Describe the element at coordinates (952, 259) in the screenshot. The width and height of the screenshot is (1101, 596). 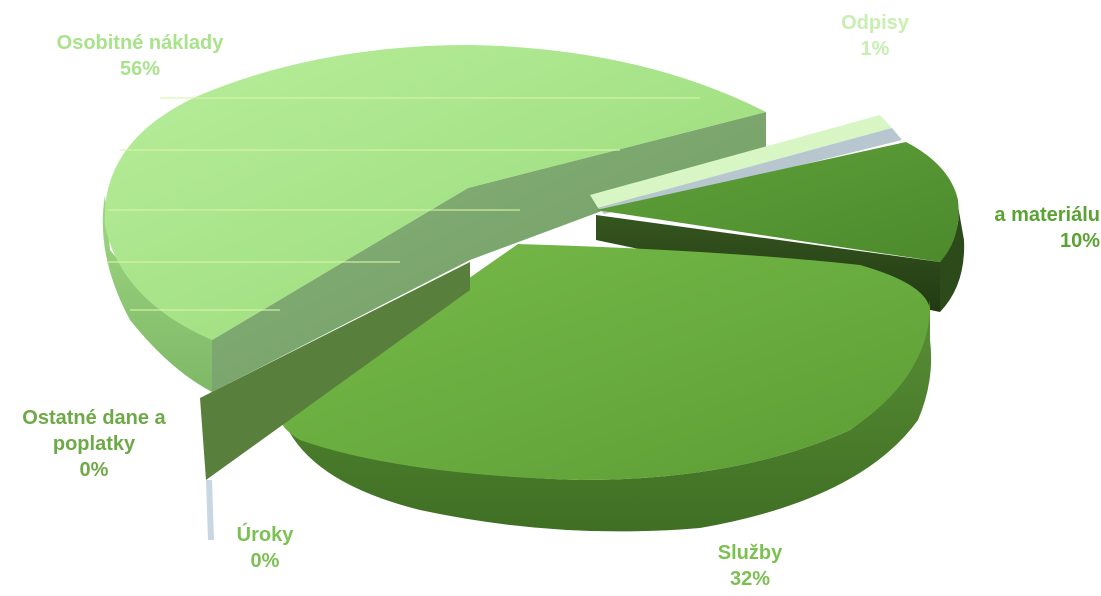
I see `slice-spotreba-materialu-side` at that location.